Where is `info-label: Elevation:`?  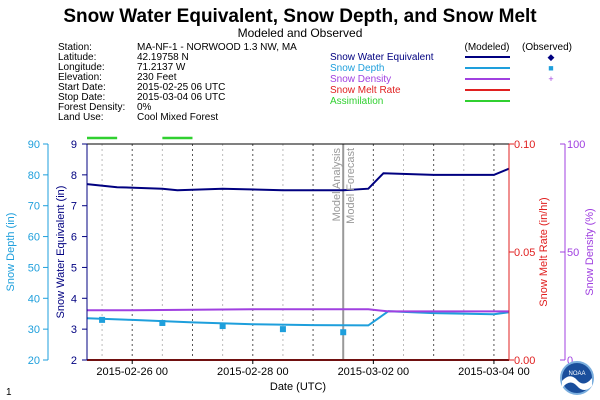 info-label: Elevation: is located at coordinates (80, 77).